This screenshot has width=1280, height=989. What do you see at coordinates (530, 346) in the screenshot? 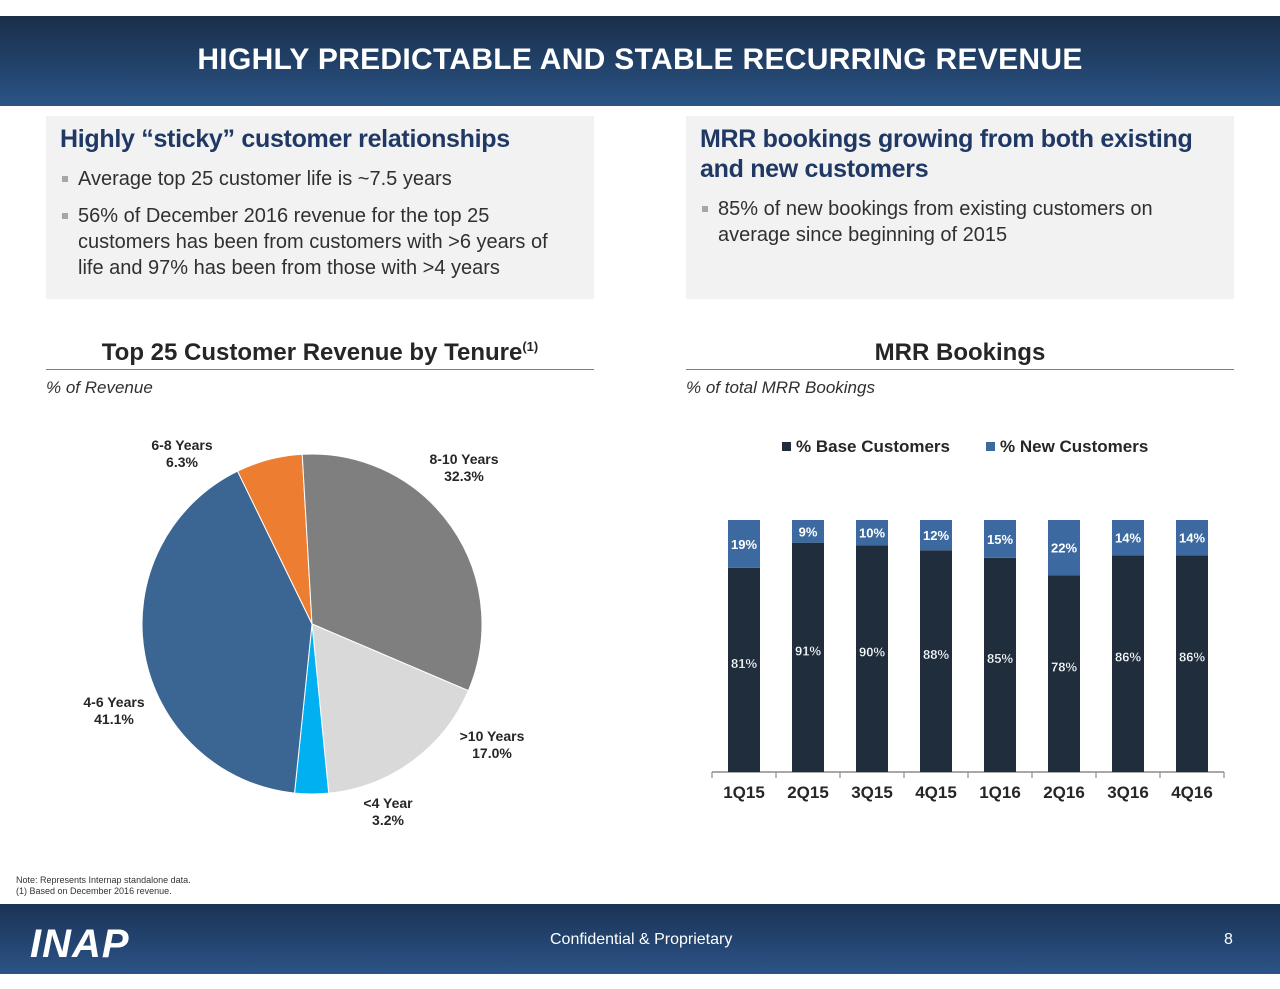
I see `pie-chart-title-footnote: (1)` at bounding box center [530, 346].